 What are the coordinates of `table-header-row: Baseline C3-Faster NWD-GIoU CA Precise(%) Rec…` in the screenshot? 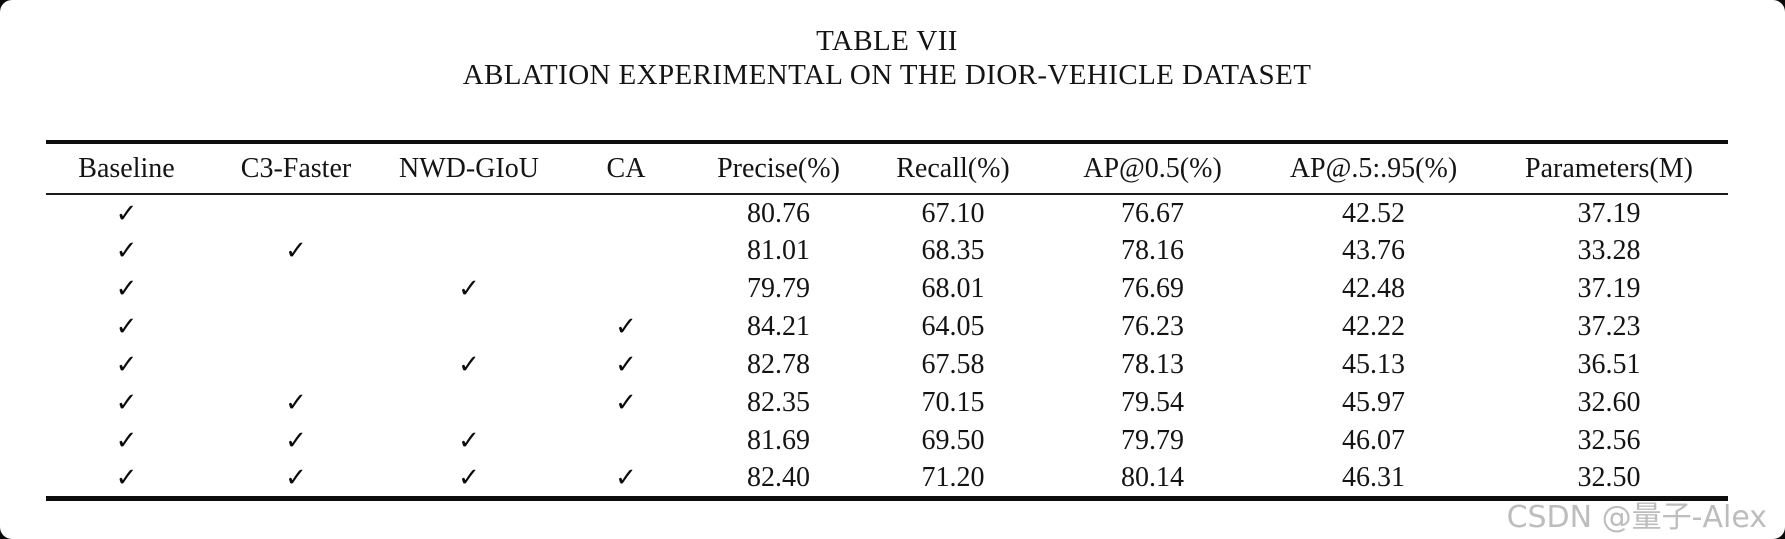 It's located at (887, 168).